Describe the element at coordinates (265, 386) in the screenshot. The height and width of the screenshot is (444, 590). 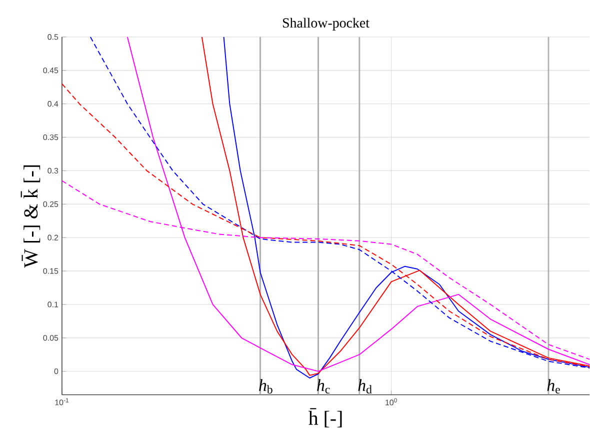
I see `ref-line-label: h$_{b}$` at that location.